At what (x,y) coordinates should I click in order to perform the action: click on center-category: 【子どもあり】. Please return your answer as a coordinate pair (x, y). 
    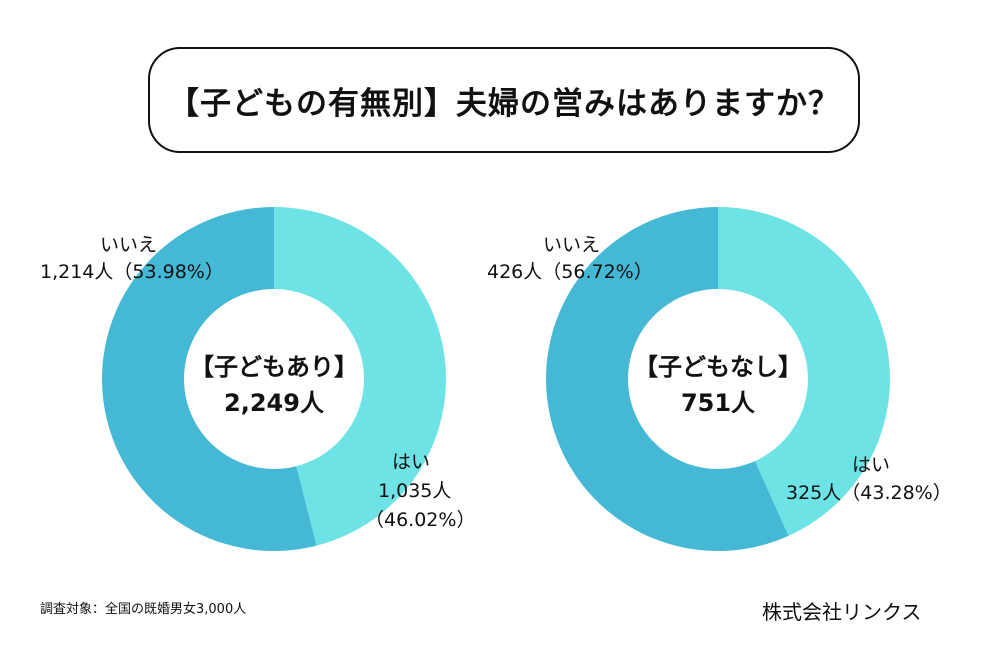
    Looking at the image, I should click on (274, 367).